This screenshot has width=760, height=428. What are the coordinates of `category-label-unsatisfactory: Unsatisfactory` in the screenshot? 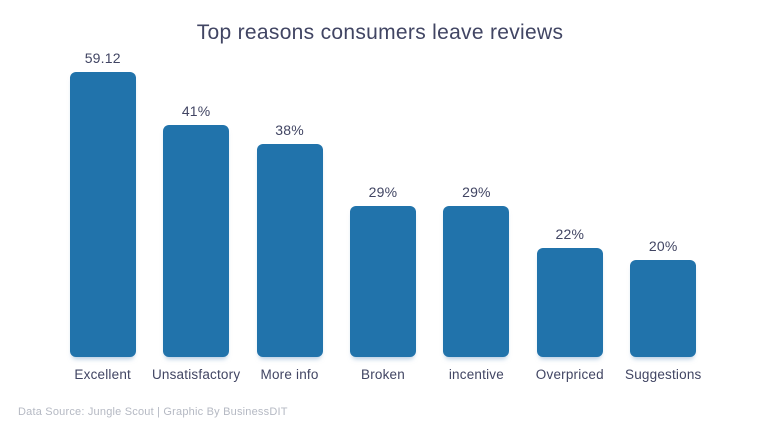 It's located at (196, 374).